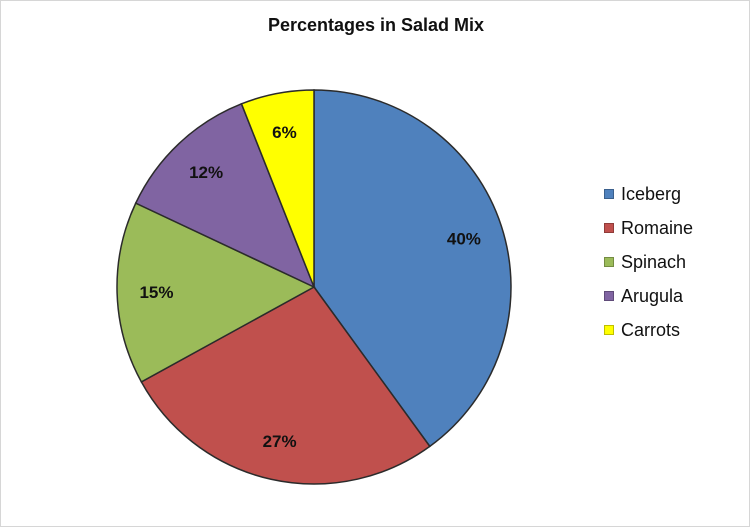 The image size is (750, 528). Describe the element at coordinates (285, 385) in the screenshot. I see `pie-slice-romaine` at that location.